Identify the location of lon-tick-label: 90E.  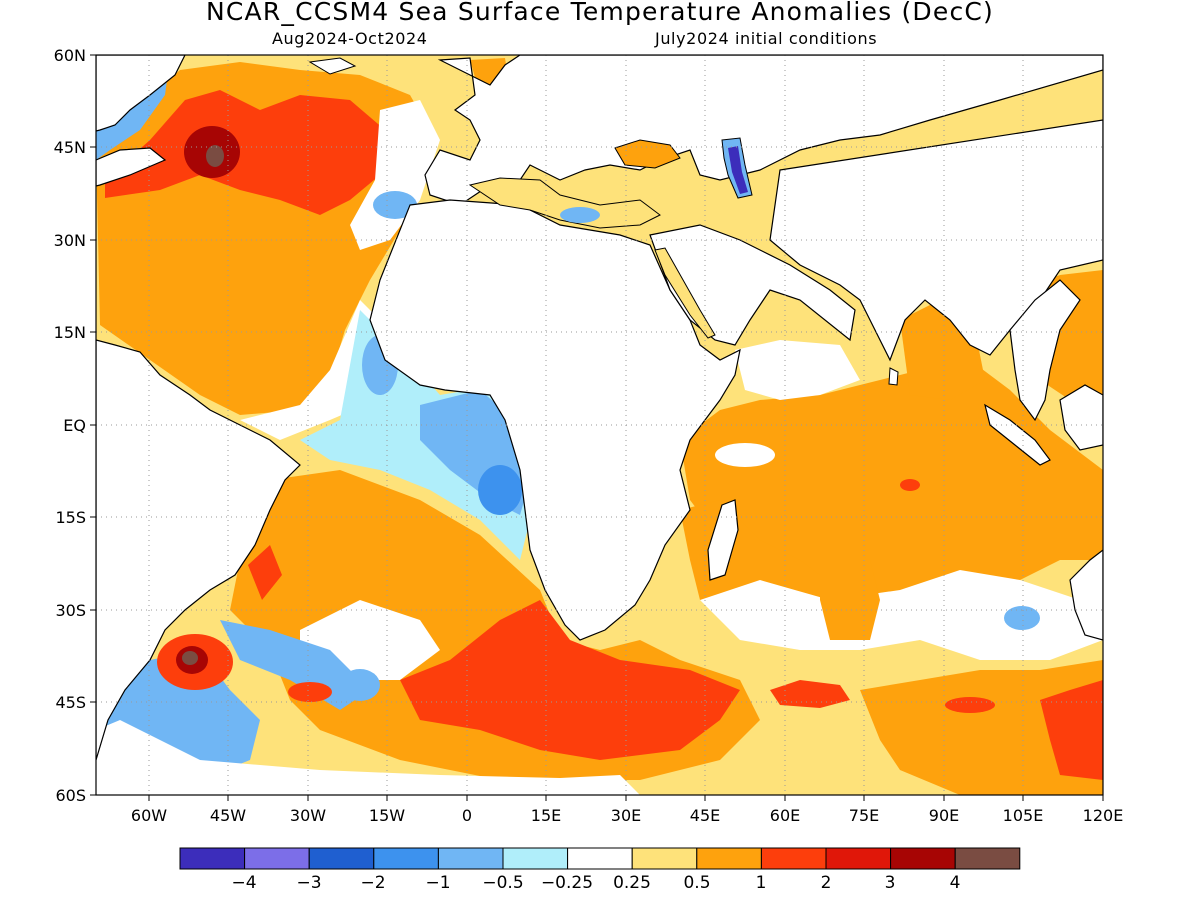
(944, 815).